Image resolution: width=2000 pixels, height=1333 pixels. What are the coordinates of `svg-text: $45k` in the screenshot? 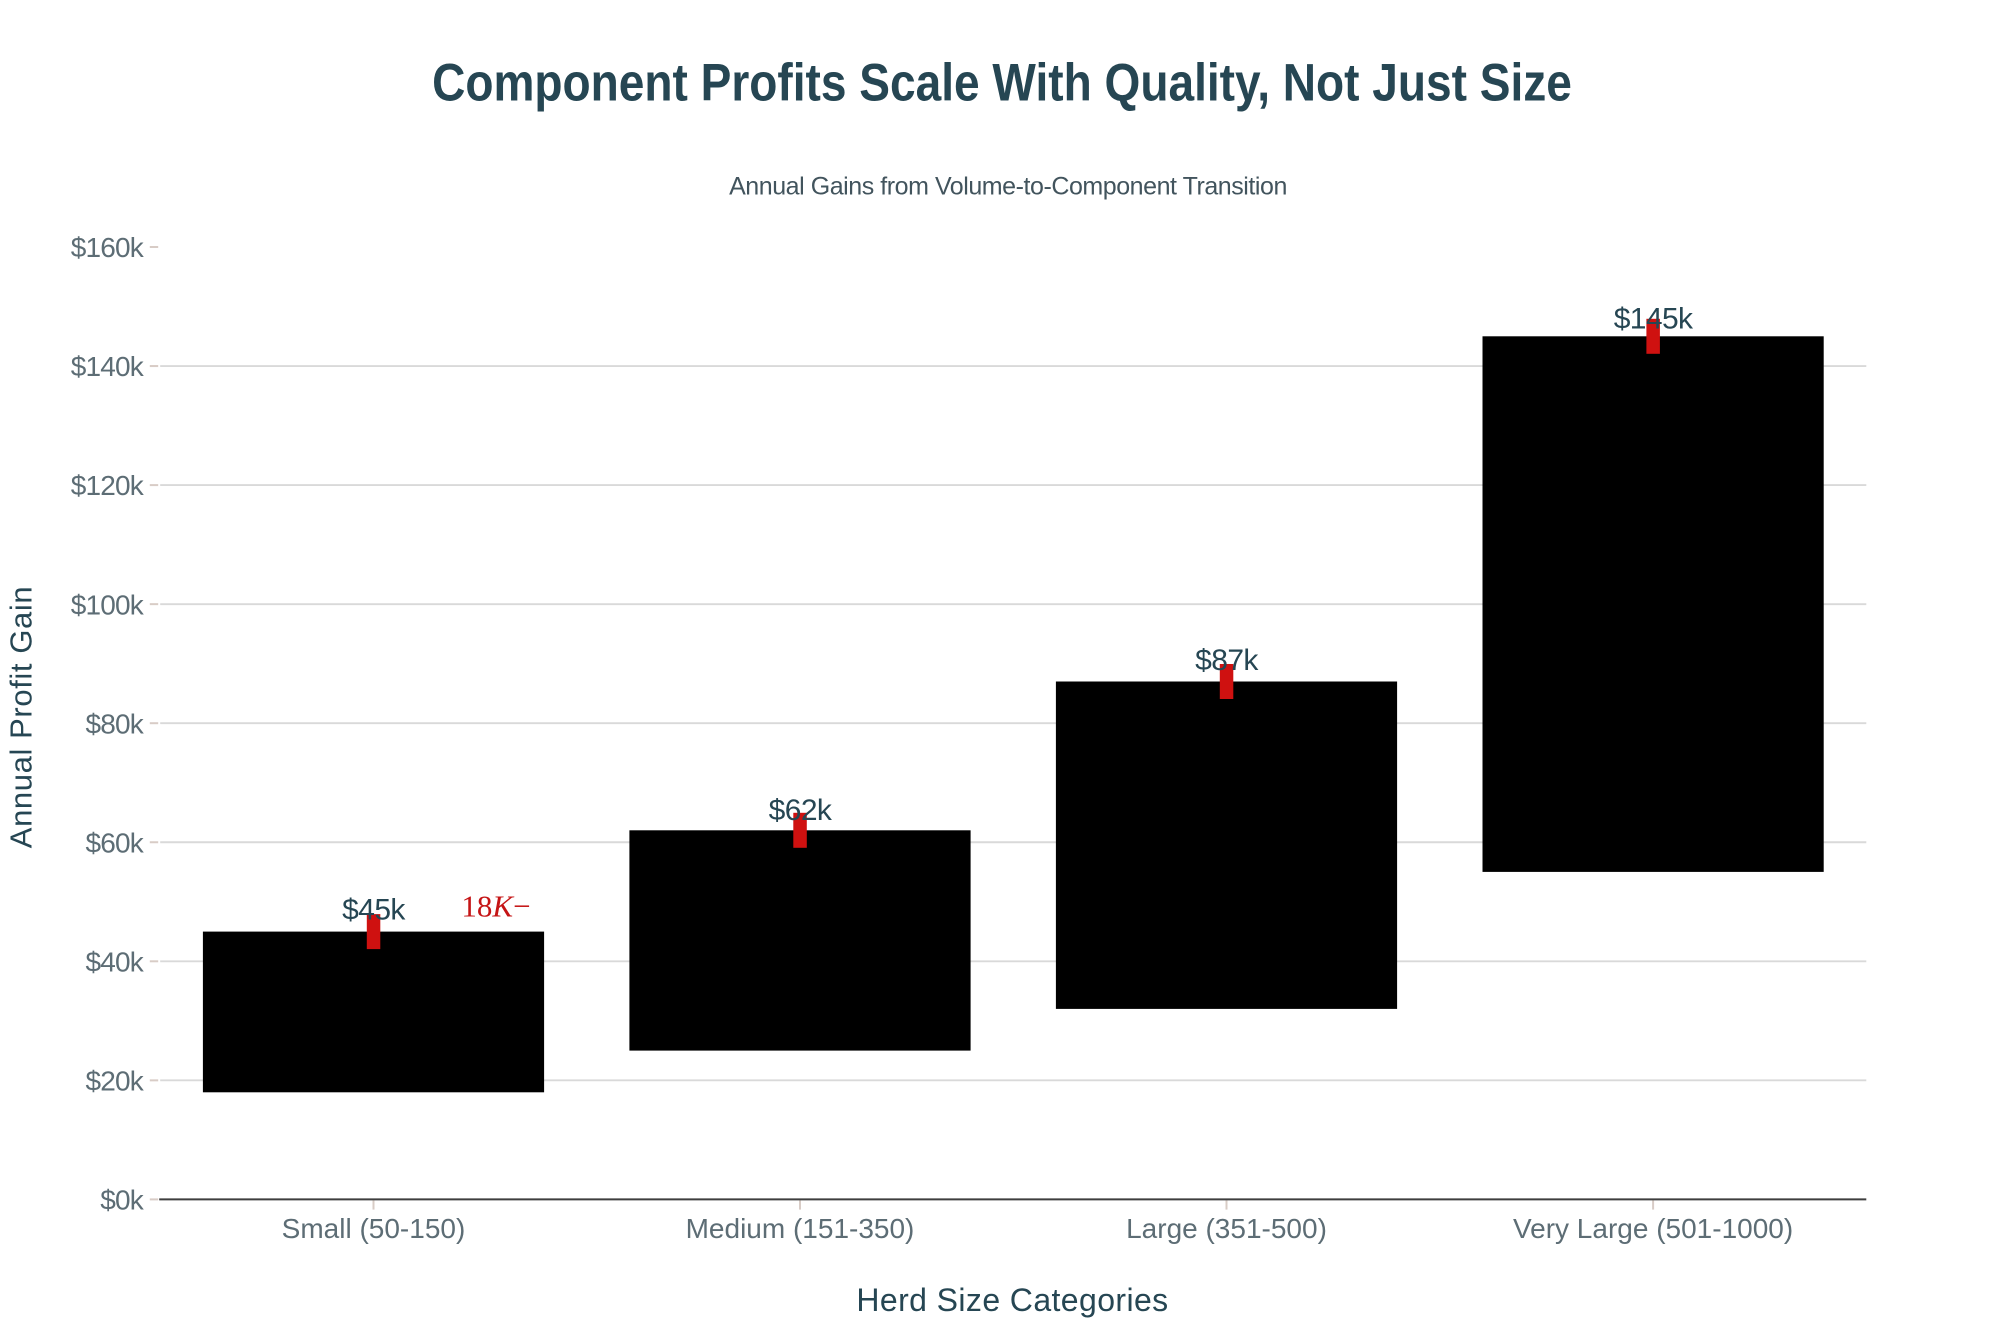 It's located at (374, 910).